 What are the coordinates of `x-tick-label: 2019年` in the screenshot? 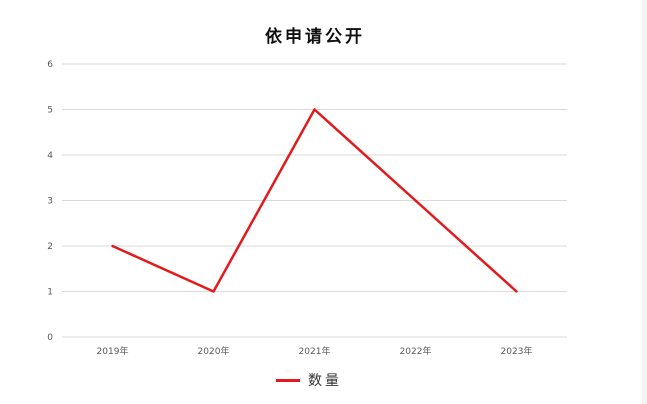 It's located at (113, 351).